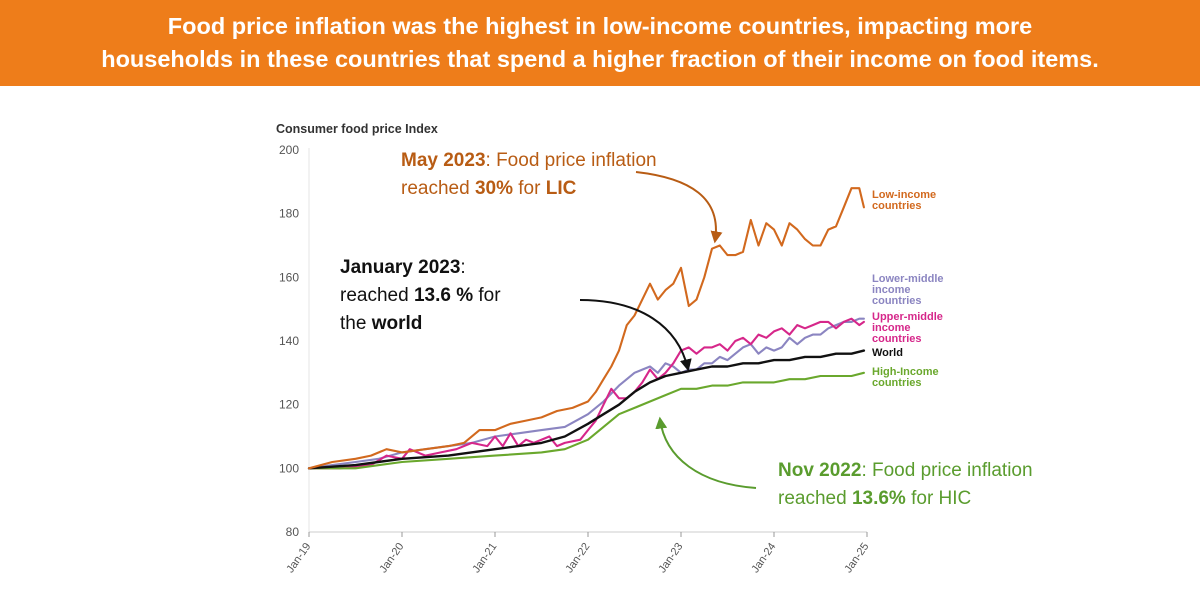 The height and width of the screenshot is (590, 1200). I want to click on series-label-lower-middle: income, so click(891, 290).